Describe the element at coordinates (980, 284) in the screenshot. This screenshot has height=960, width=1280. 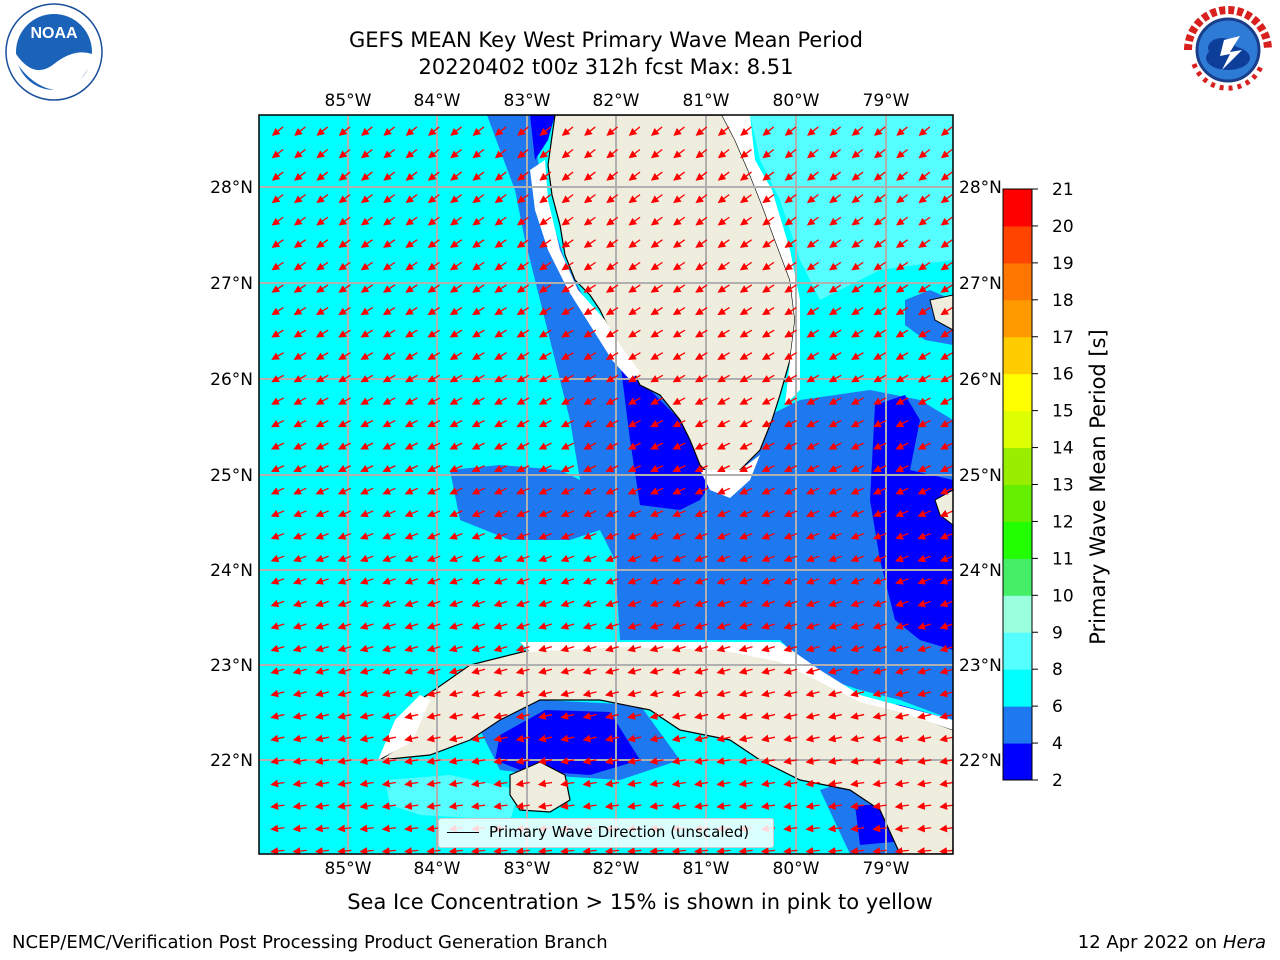
I see `lat-label-right: 27°N` at that location.